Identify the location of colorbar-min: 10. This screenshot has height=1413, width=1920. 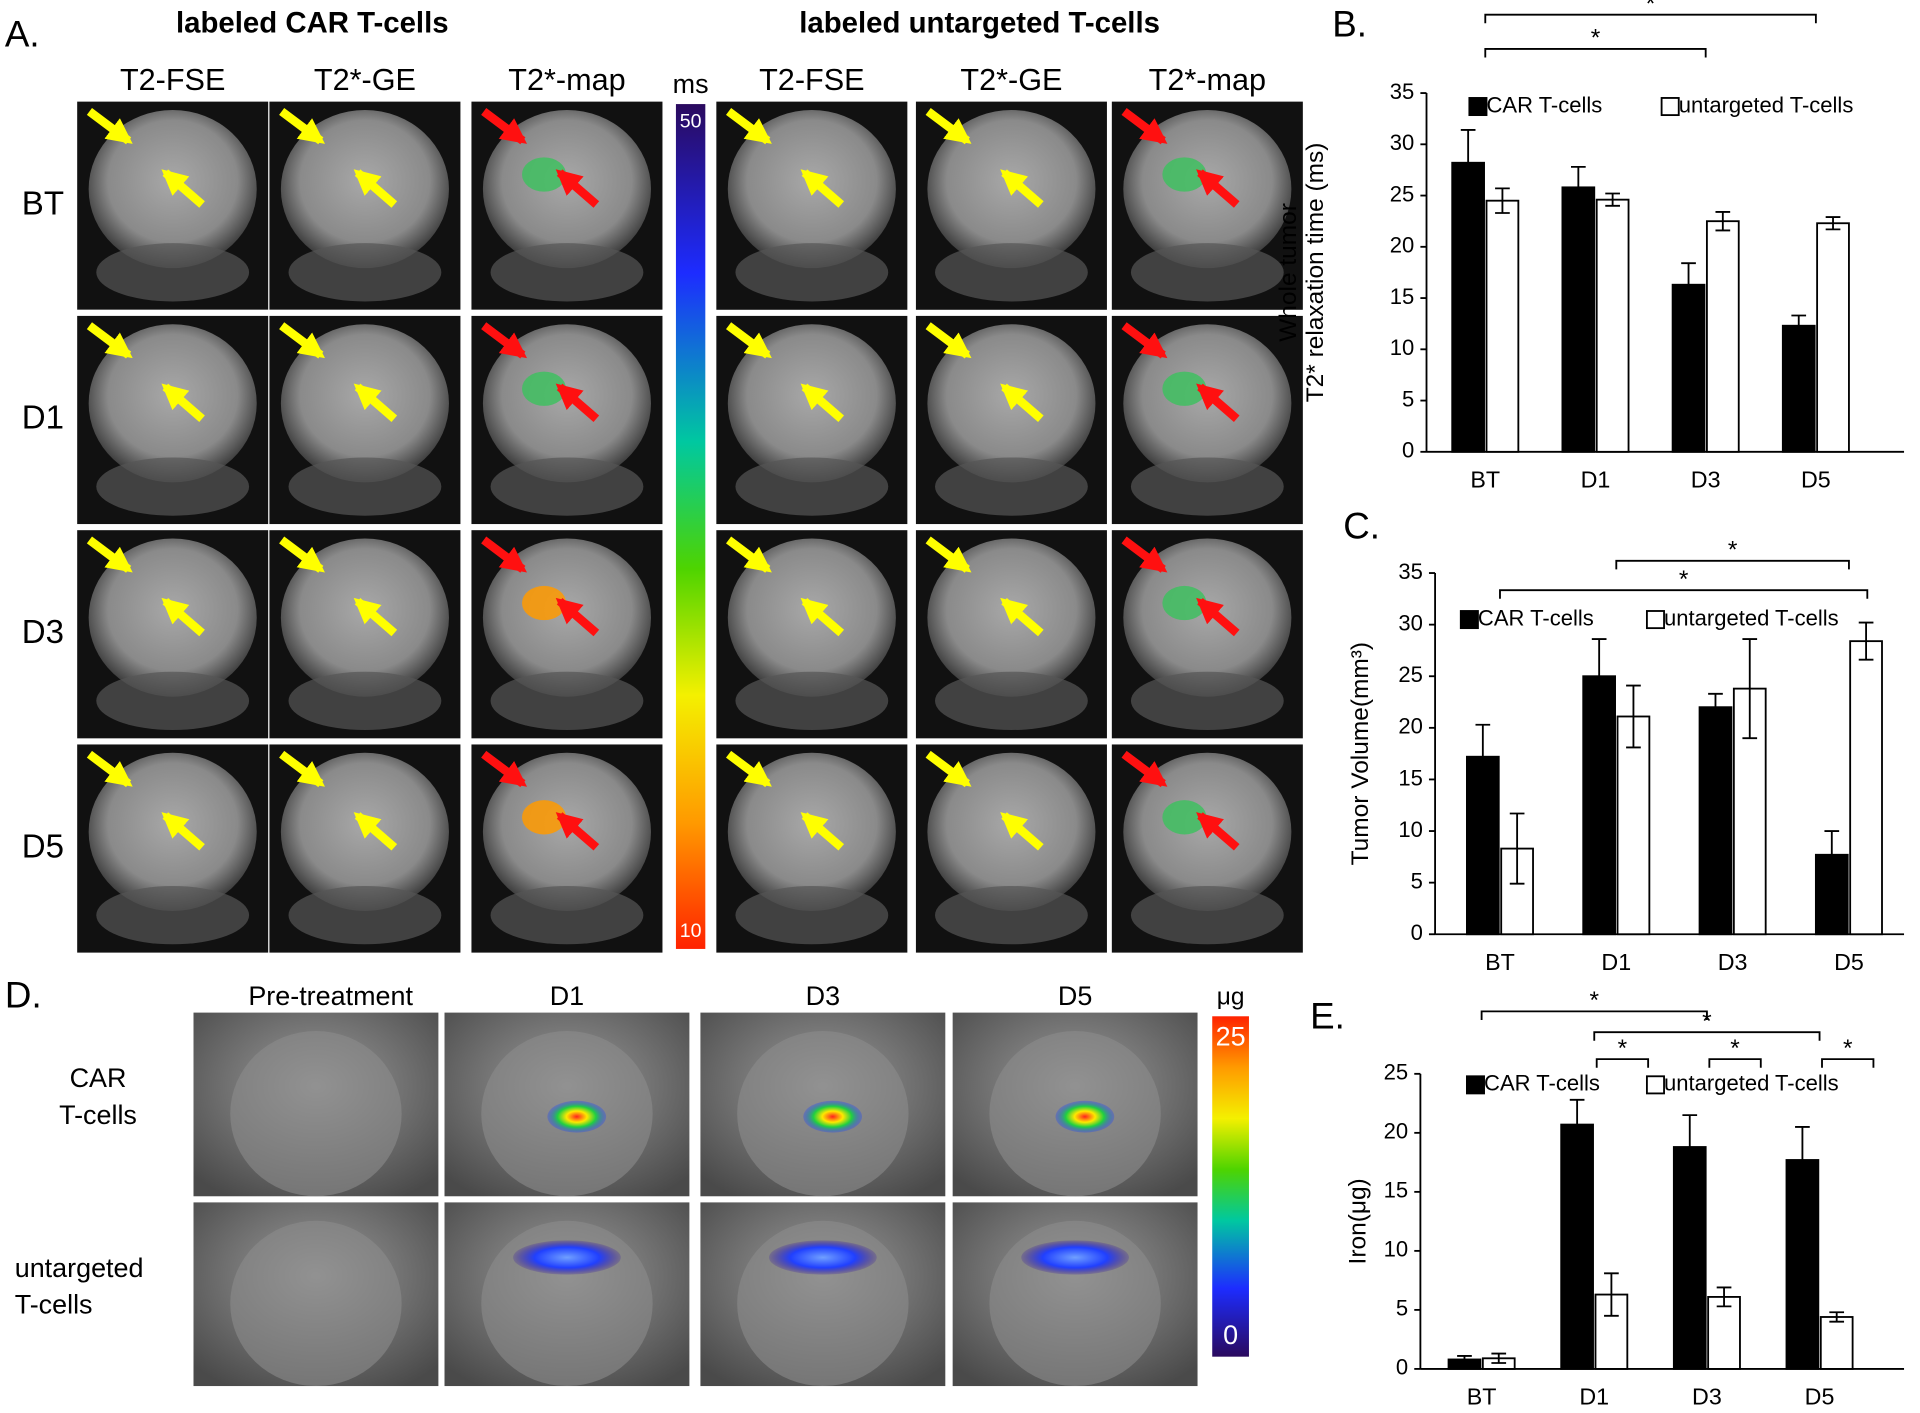
(691, 931).